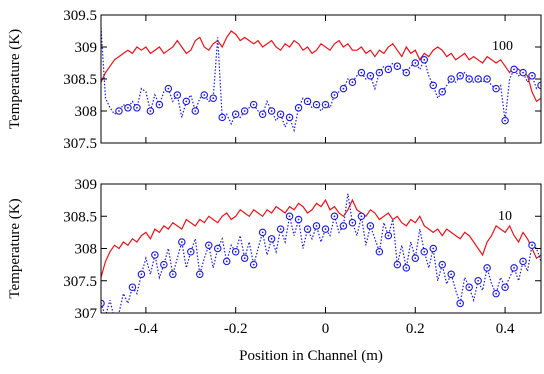 The width and height of the screenshot is (544, 374). I want to click on series-annotation: 100, so click(502, 46).